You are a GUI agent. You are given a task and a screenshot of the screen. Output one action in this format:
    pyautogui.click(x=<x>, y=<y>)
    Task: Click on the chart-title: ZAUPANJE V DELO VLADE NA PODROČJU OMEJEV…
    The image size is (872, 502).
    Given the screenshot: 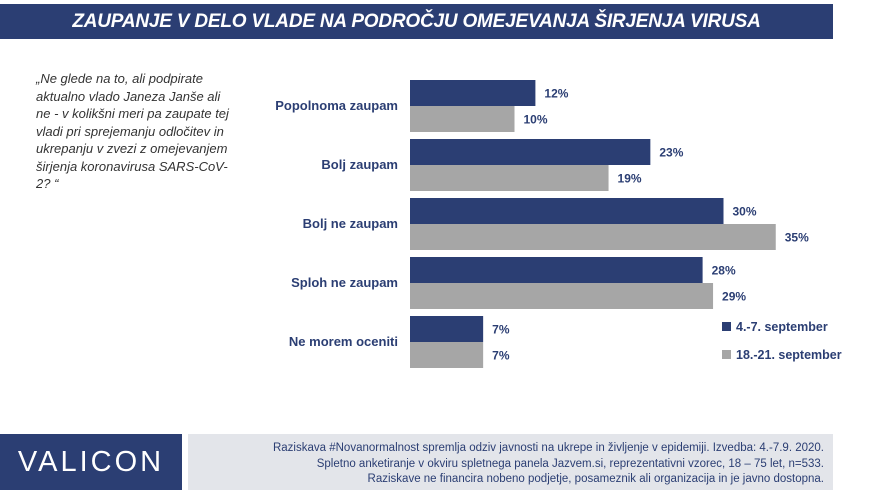 What is the action you would take?
    pyautogui.click(x=416, y=21)
    